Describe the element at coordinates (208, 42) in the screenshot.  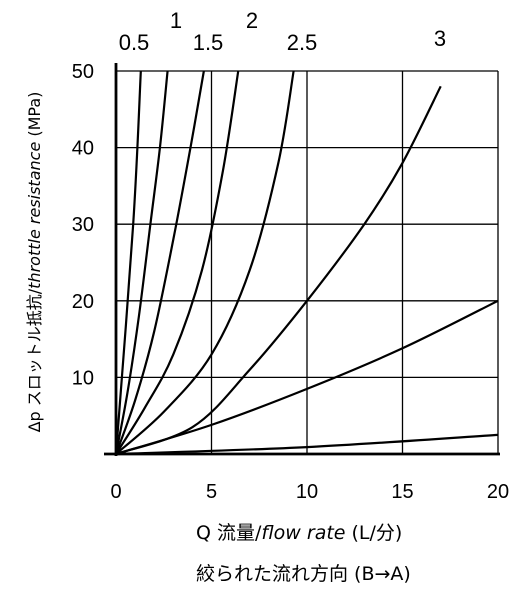
I see `curve-label-2: 1.5` at that location.